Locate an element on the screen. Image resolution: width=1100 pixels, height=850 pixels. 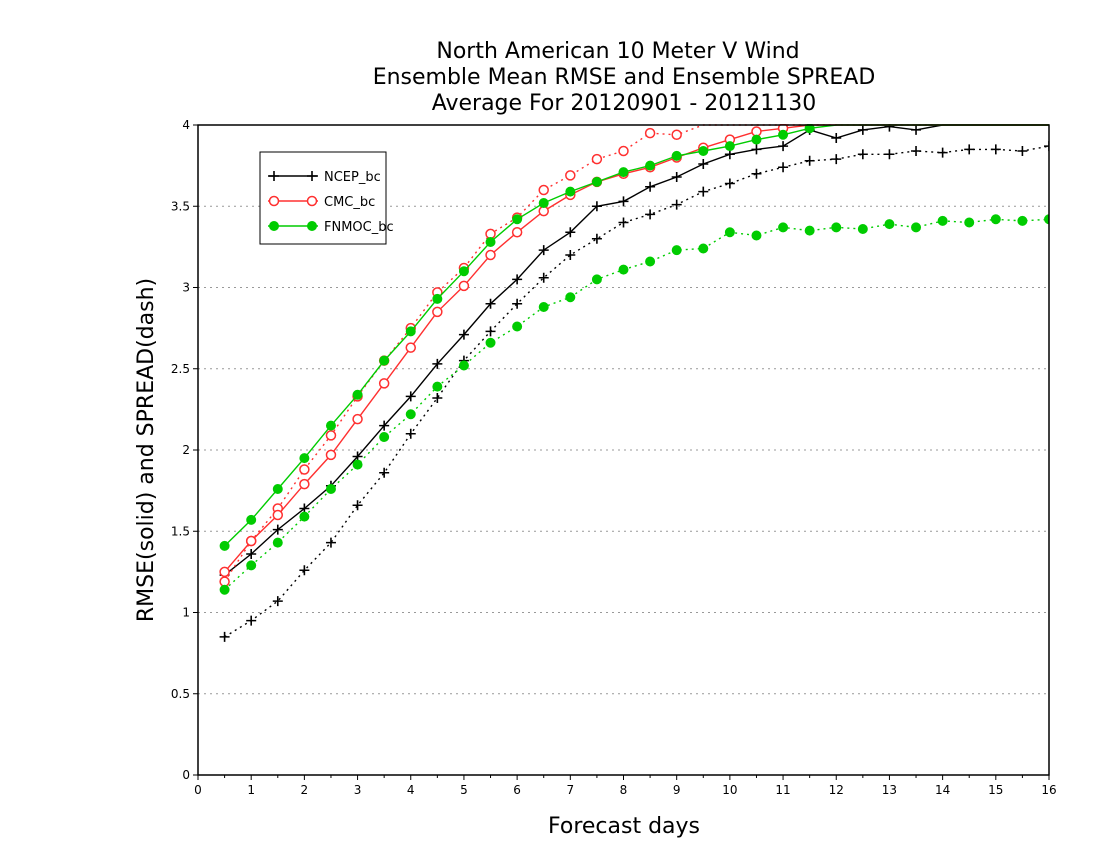
y-tick-label: 1.5 is located at coordinates (180, 531).